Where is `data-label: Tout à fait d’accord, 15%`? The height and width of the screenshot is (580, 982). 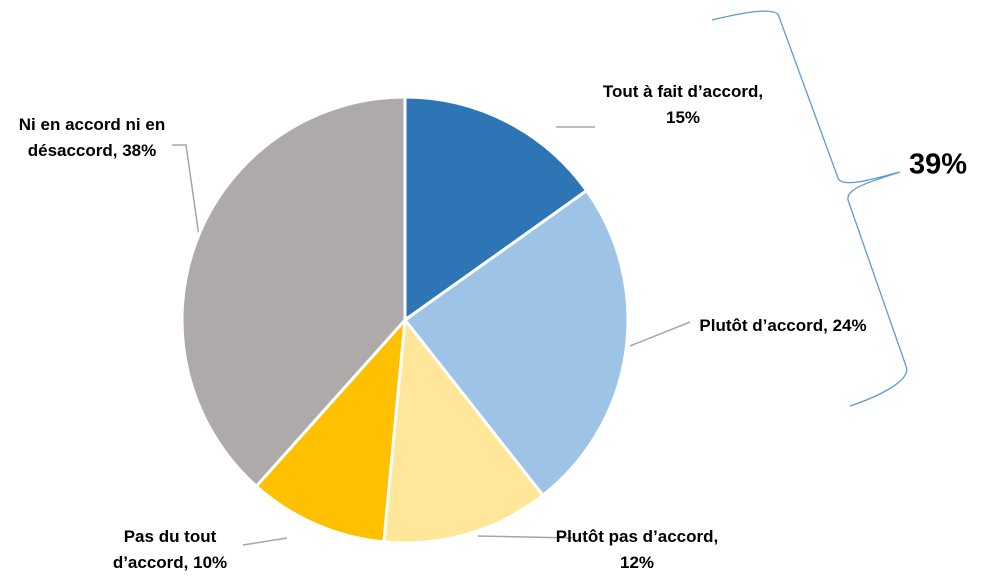 data-label: Tout à fait d’accord, 15% is located at coordinates (683, 104).